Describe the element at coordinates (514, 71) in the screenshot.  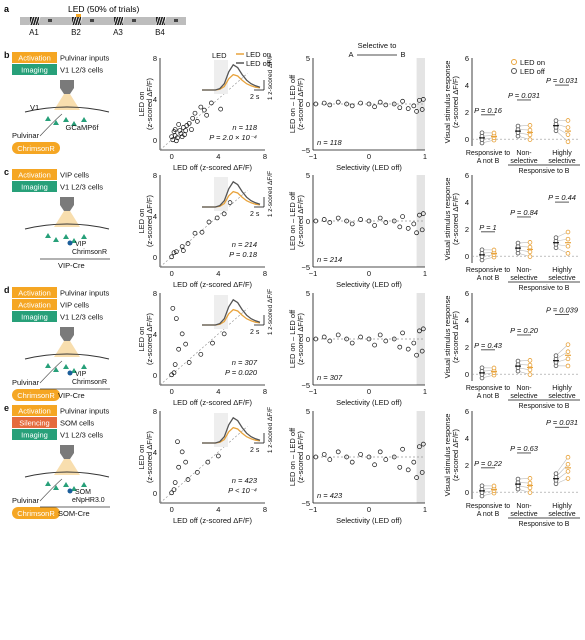
I see `legend-marker-off` at that location.